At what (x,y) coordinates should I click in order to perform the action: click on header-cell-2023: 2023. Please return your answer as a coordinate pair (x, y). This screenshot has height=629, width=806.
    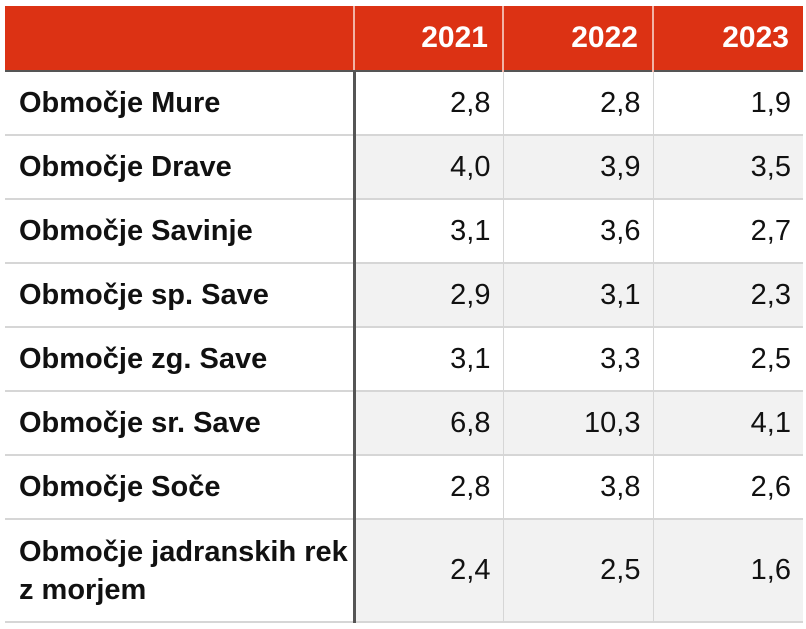
    Looking at the image, I should click on (728, 38).